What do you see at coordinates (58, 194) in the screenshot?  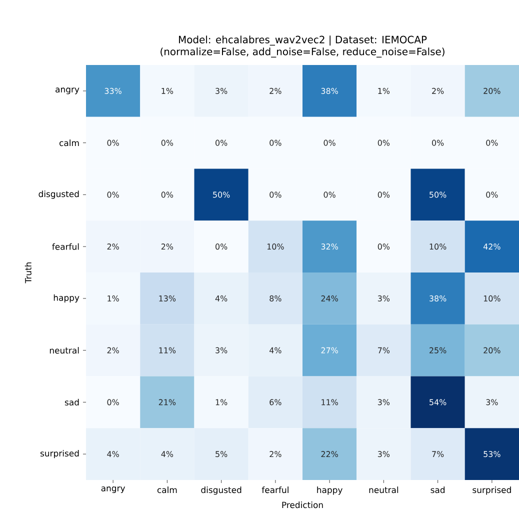 I see `y-tick-label: disgusted` at bounding box center [58, 194].